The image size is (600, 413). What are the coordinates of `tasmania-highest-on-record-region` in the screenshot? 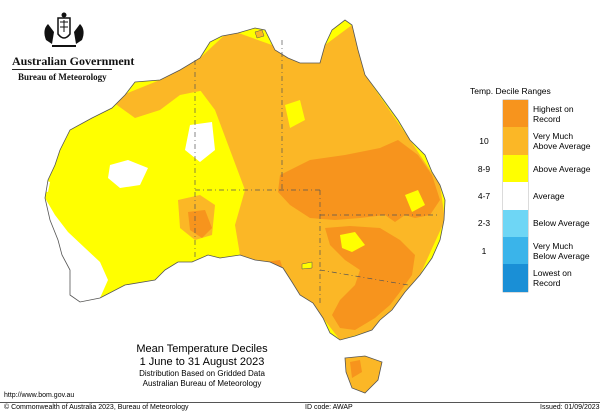 It's located at (356, 369).